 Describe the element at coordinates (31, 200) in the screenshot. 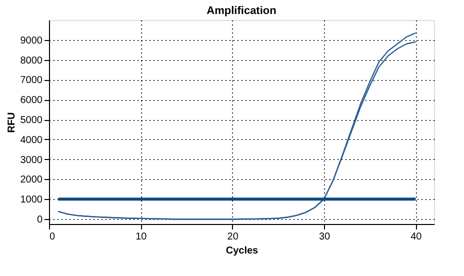

I see `y-tick-label: 1000` at that location.